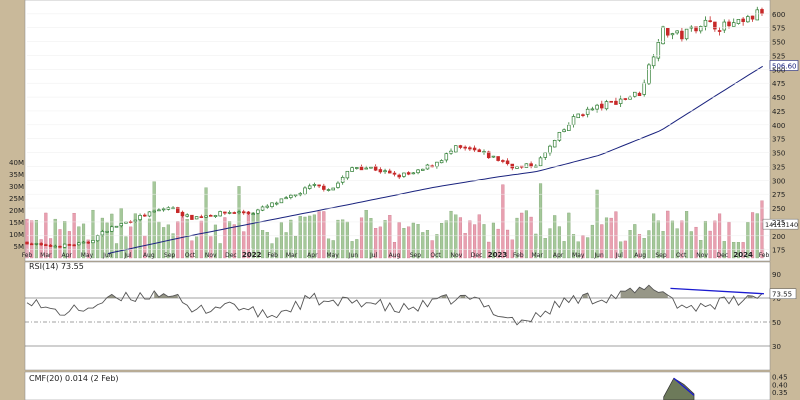 The width and height of the screenshot is (800, 400). What do you see at coordinates (778, 70) in the screenshot?
I see `price-tick-label: 500` at bounding box center [778, 70].